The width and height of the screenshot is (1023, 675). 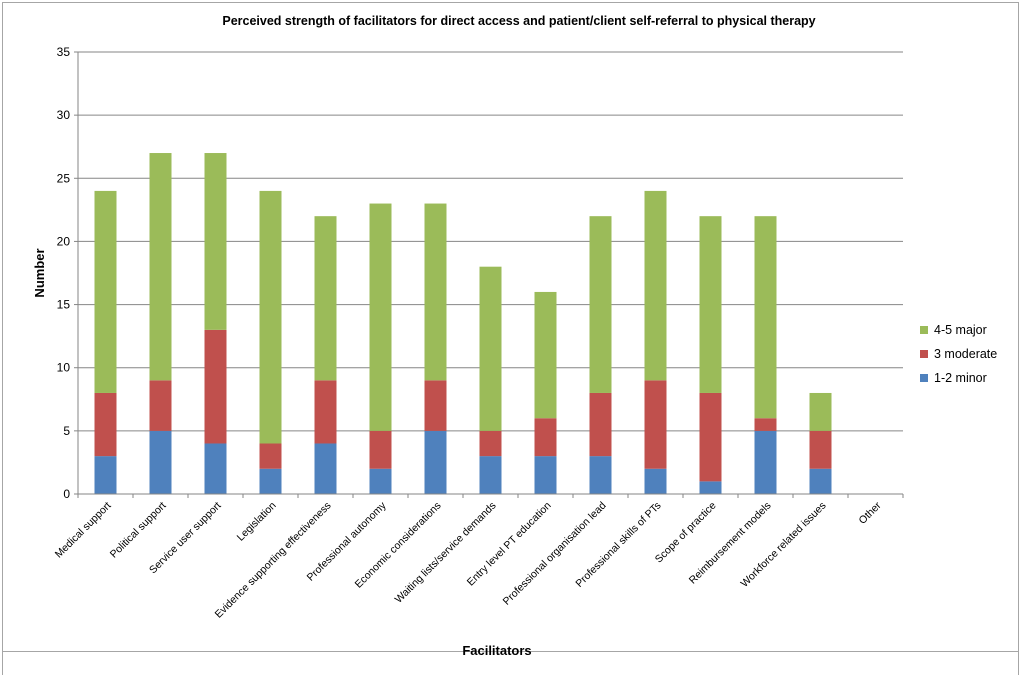 What do you see at coordinates (64, 305) in the screenshot?
I see `y-tick-label: 15` at bounding box center [64, 305].